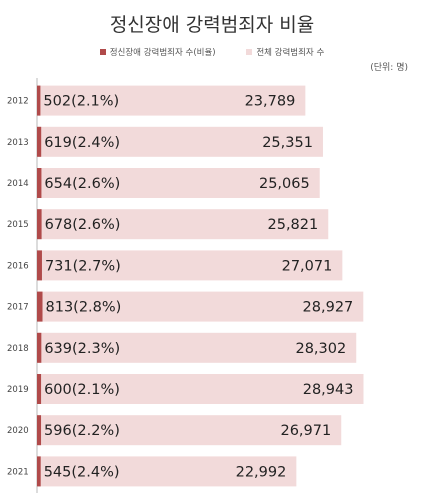 The height and width of the screenshot is (500, 424). I want to click on value-label-total-2016: 27,071, so click(307, 266).